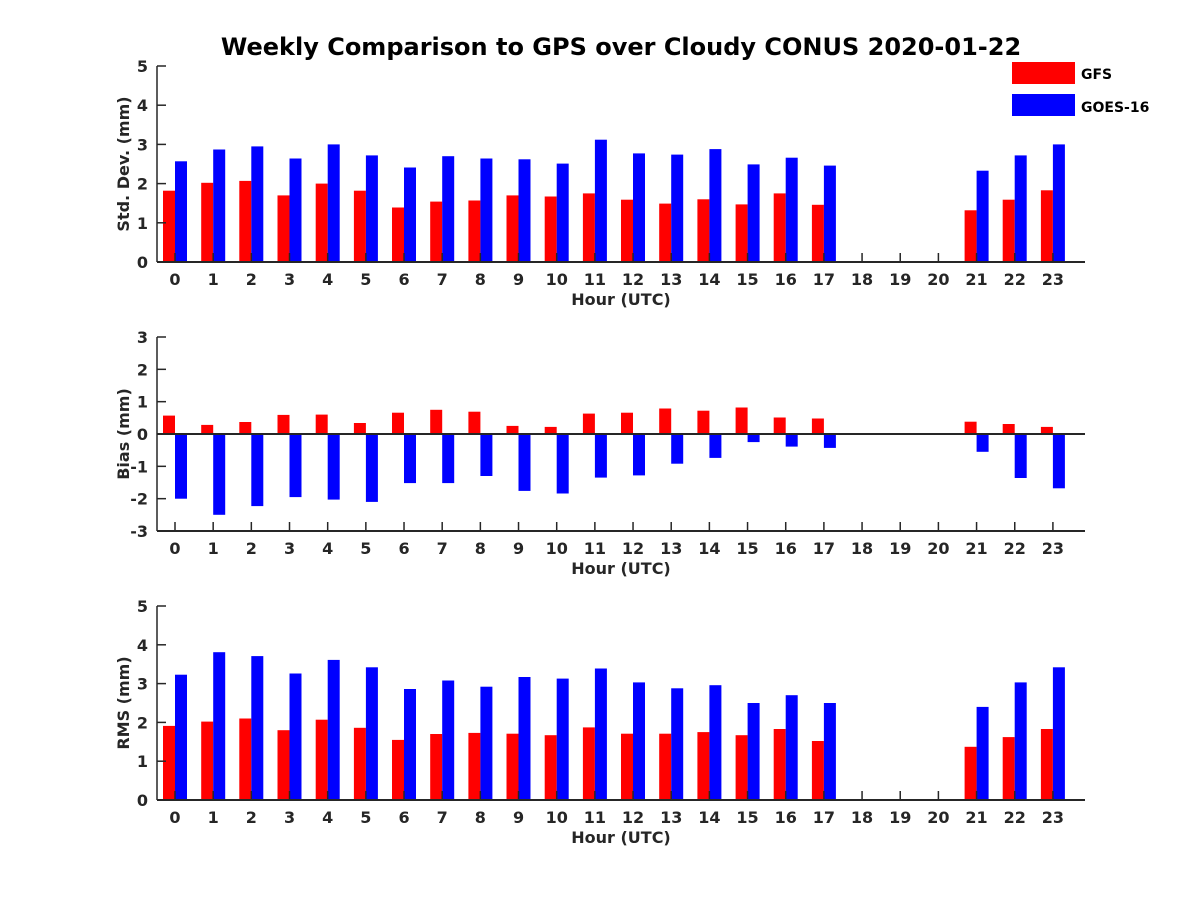 Image resolution: width=1200 pixels, height=900 pixels. Describe the element at coordinates (1115, 108) in the screenshot. I see `legend-label-goes16: GOES-16` at that location.